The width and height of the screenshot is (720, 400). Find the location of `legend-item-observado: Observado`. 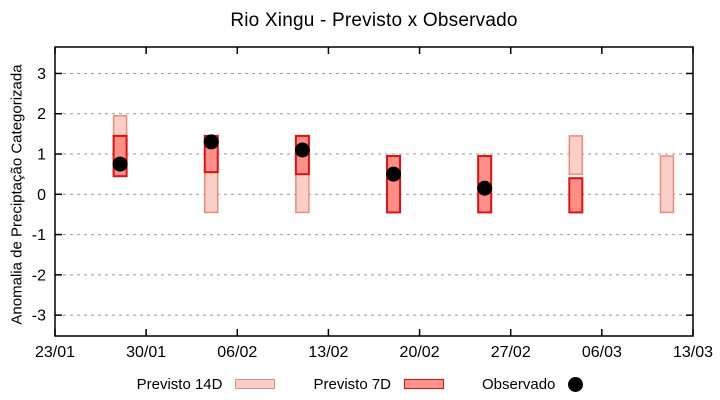

legend-item-observado: Observado is located at coordinates (533, 384).